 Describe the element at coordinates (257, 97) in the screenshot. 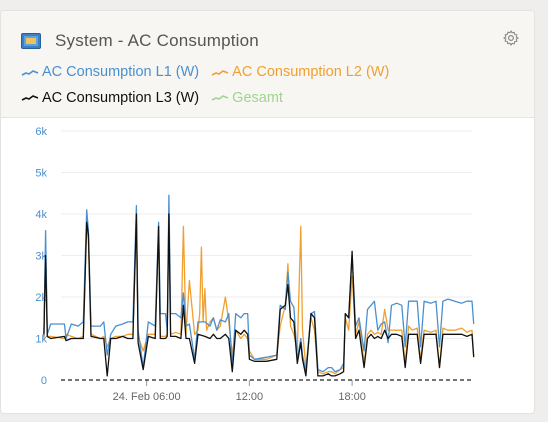

I see `legend-label: Gesamt` at that location.